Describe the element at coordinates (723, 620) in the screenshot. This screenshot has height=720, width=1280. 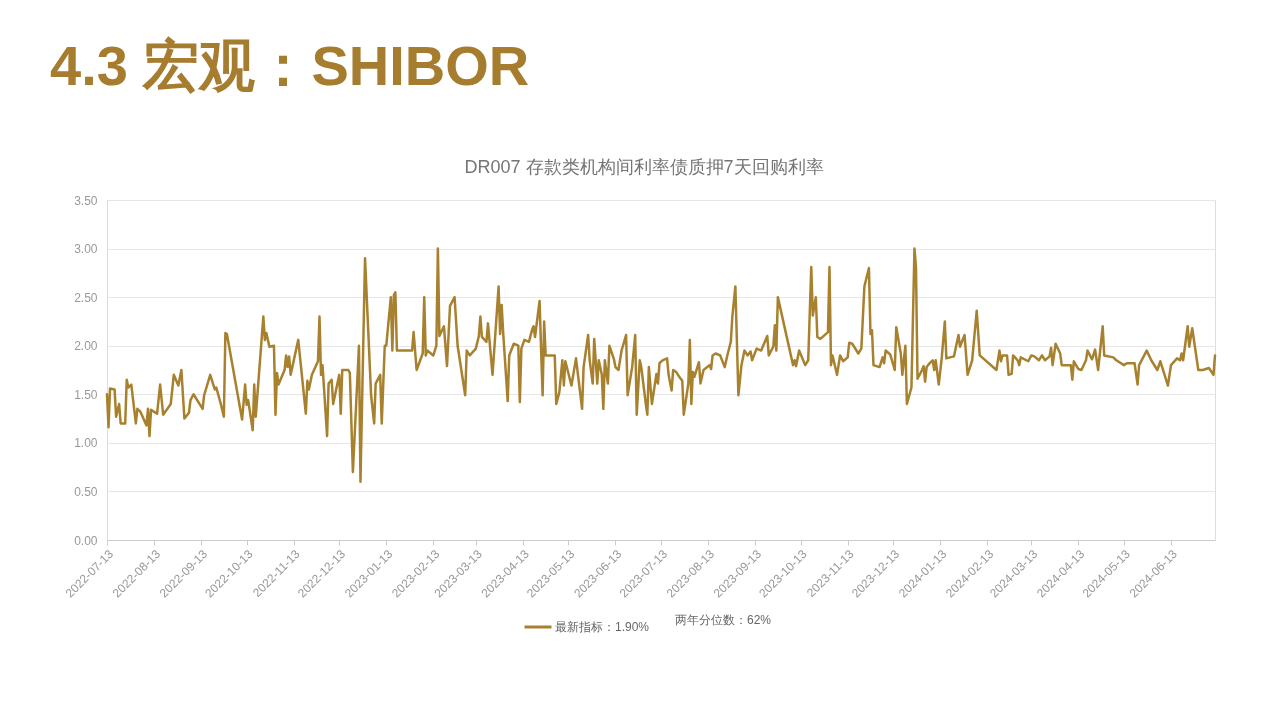
I see `text: 两年分位数：62%` at that location.